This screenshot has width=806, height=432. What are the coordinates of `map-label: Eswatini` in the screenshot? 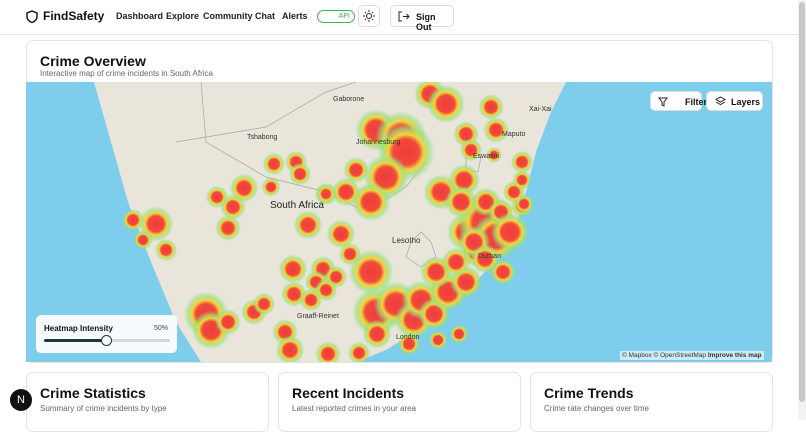 It's located at (486, 156).